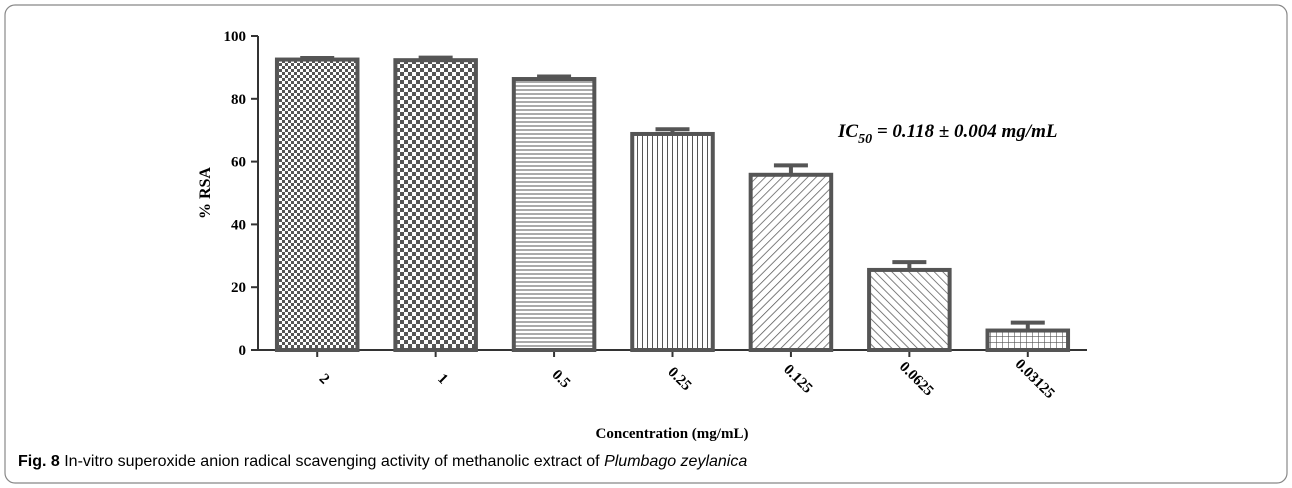 The image size is (1292, 488). I want to click on y-tick-label: 0, so click(243, 351).